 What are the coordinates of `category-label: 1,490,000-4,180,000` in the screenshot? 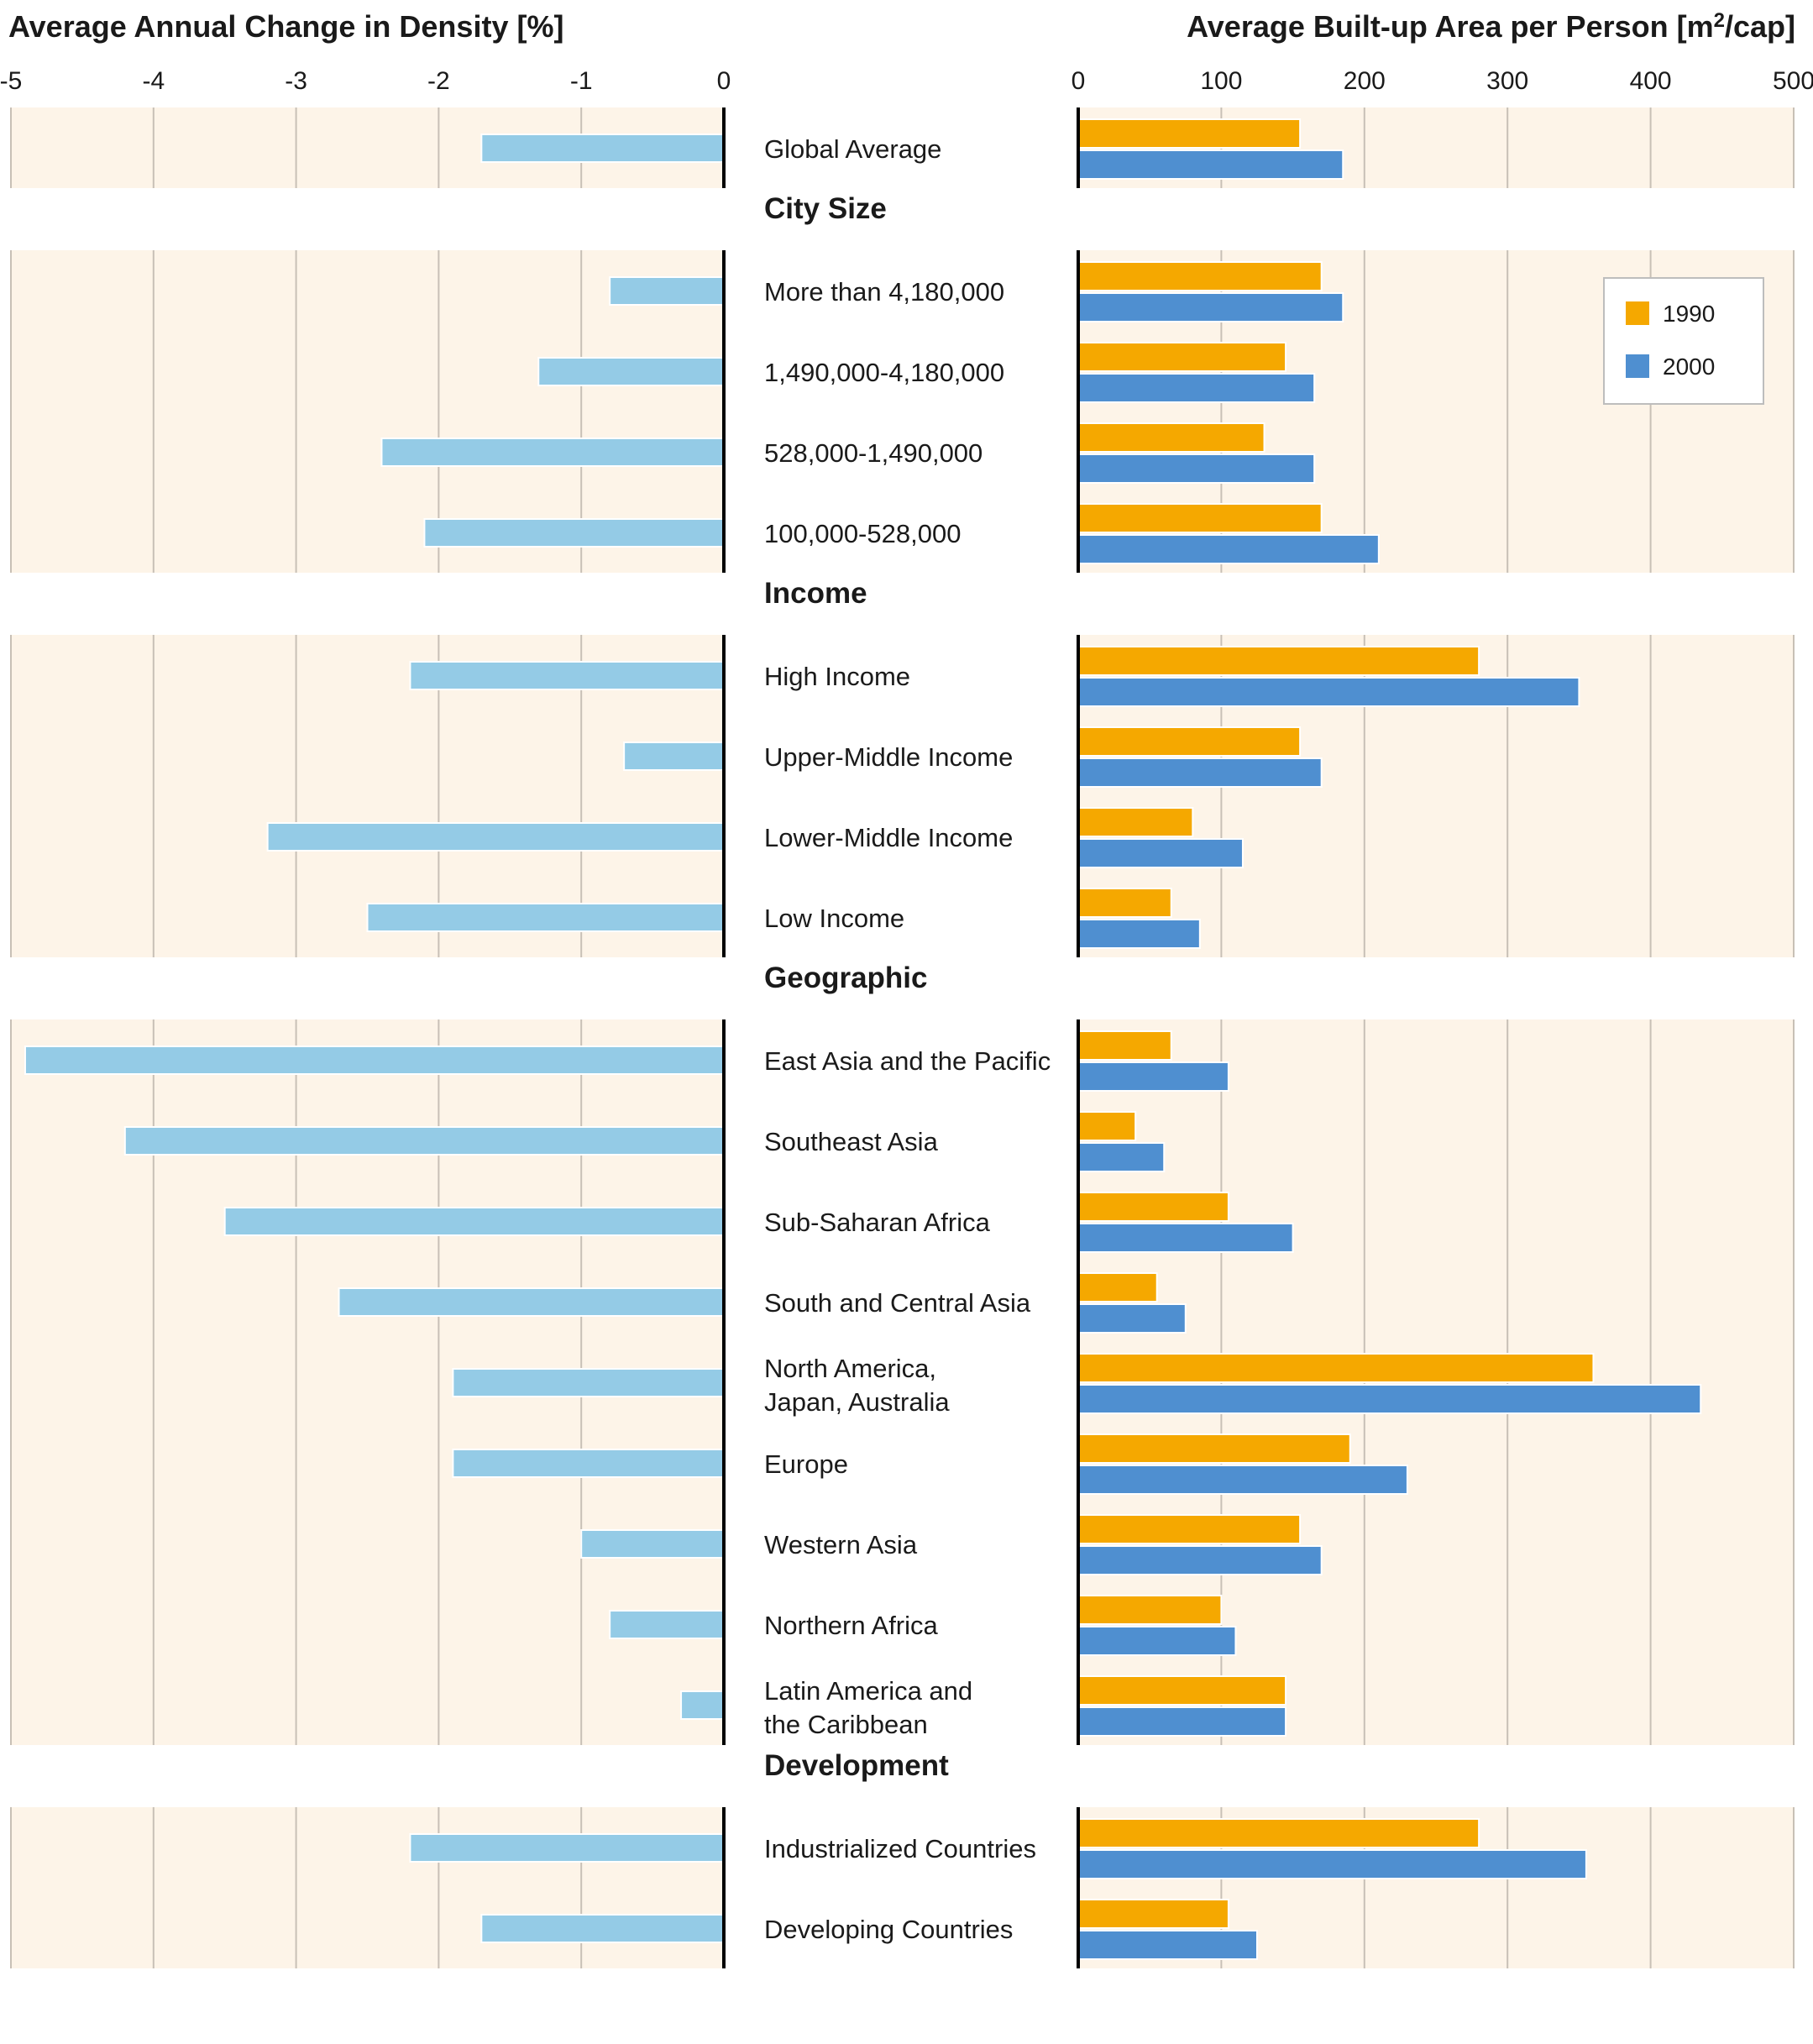 It's located at (884, 372).